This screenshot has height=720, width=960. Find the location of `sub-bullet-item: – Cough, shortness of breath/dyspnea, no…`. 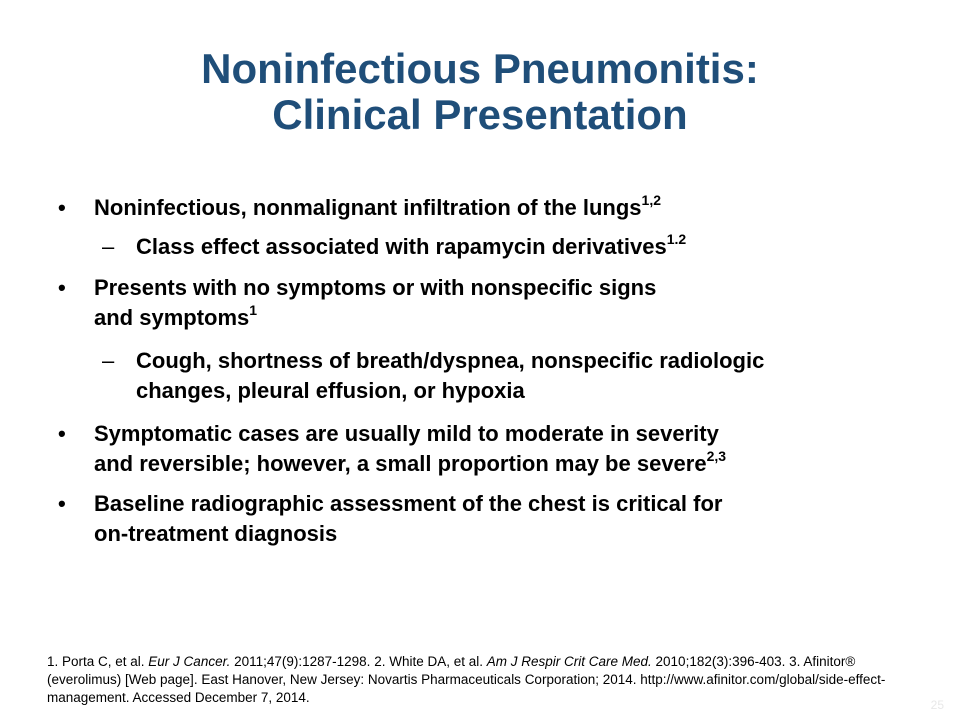

sub-bullet-item: – Cough, shortness of breath/dyspnea, no… is located at coordinates (509, 376).